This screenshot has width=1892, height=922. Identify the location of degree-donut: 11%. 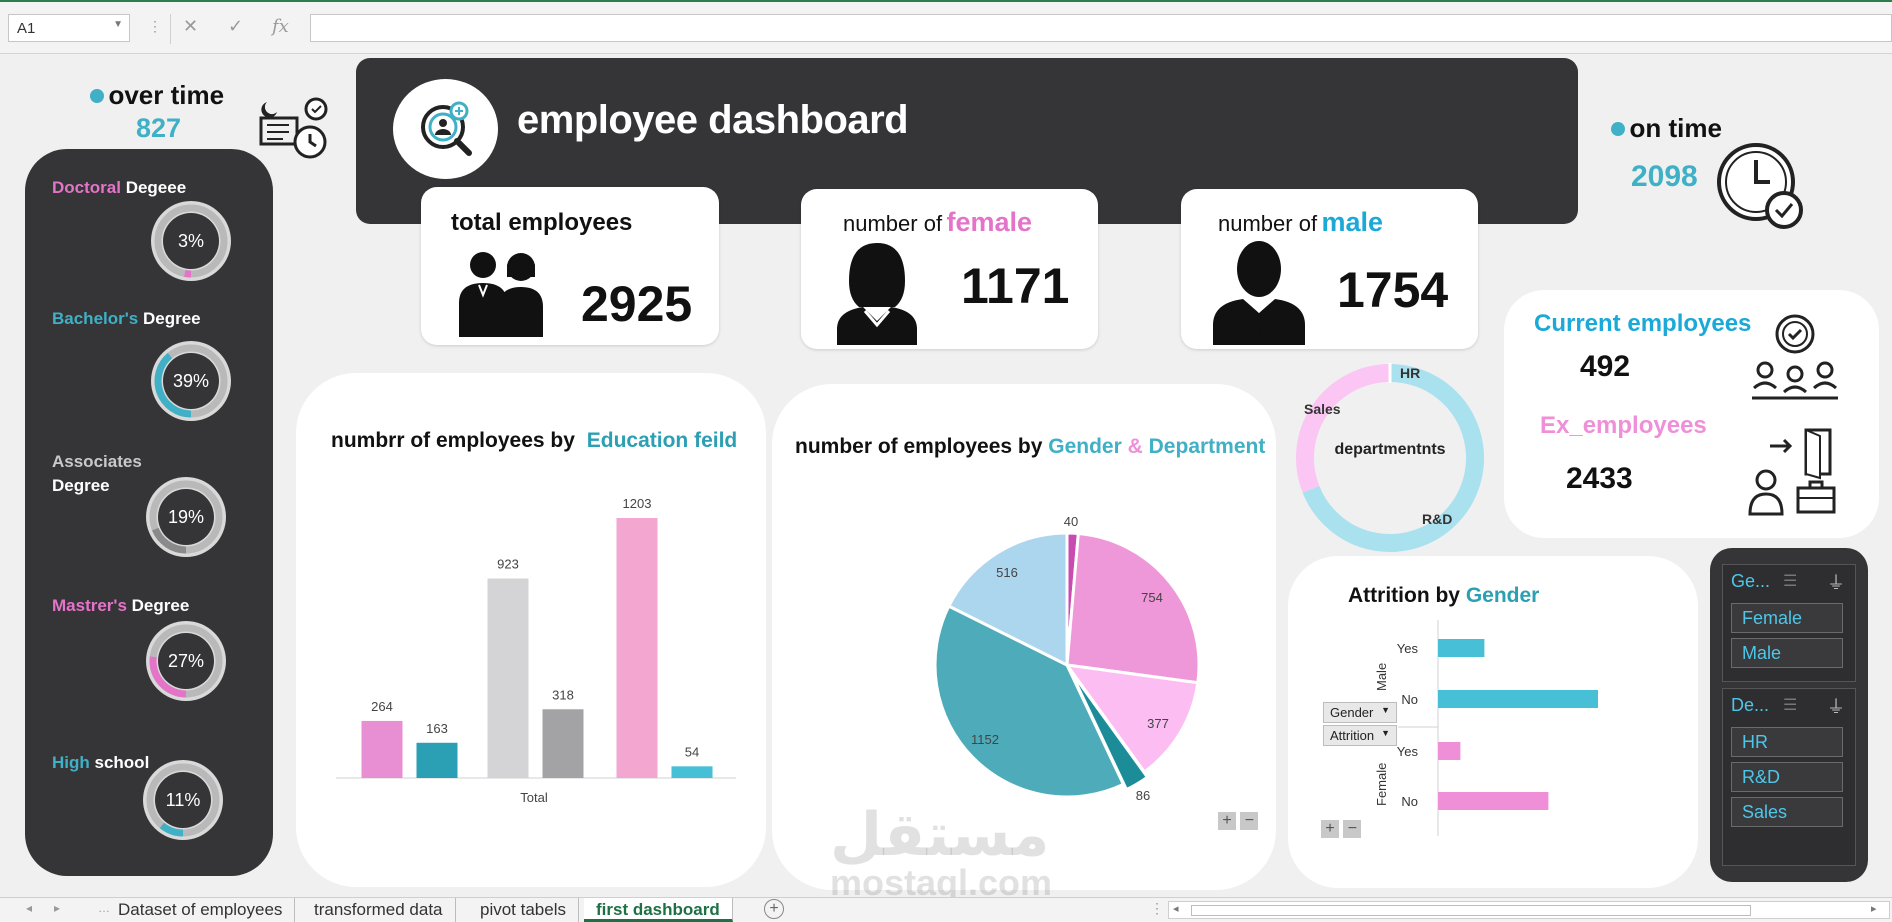
(183, 800).